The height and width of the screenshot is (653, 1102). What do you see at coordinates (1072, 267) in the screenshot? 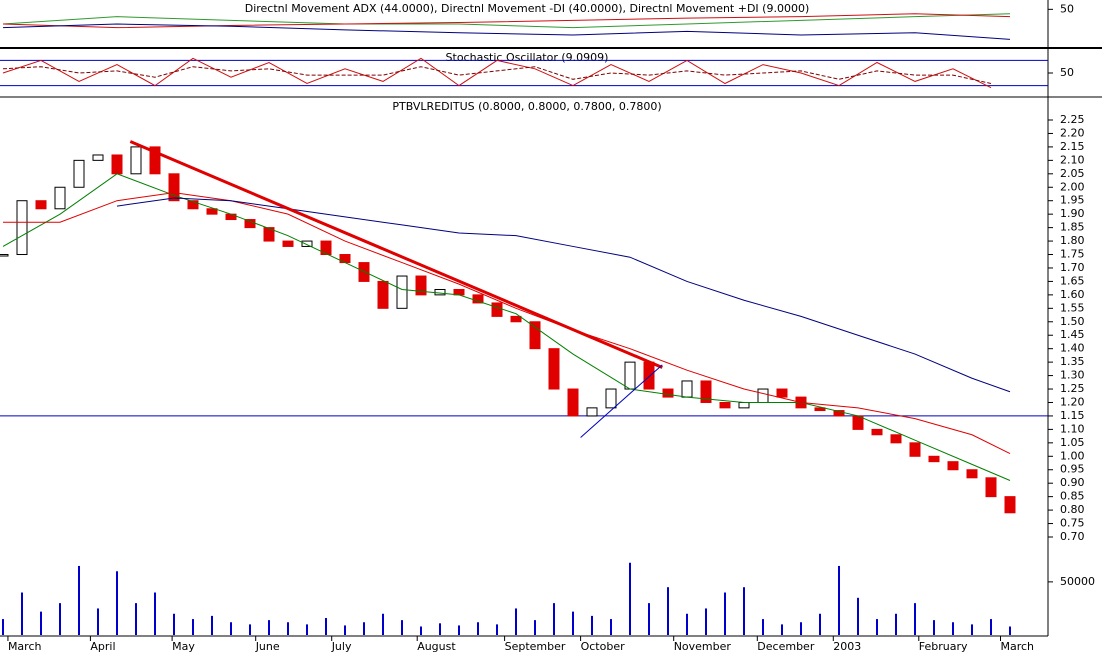
I see `y-tick-label: 1.70` at bounding box center [1072, 267].